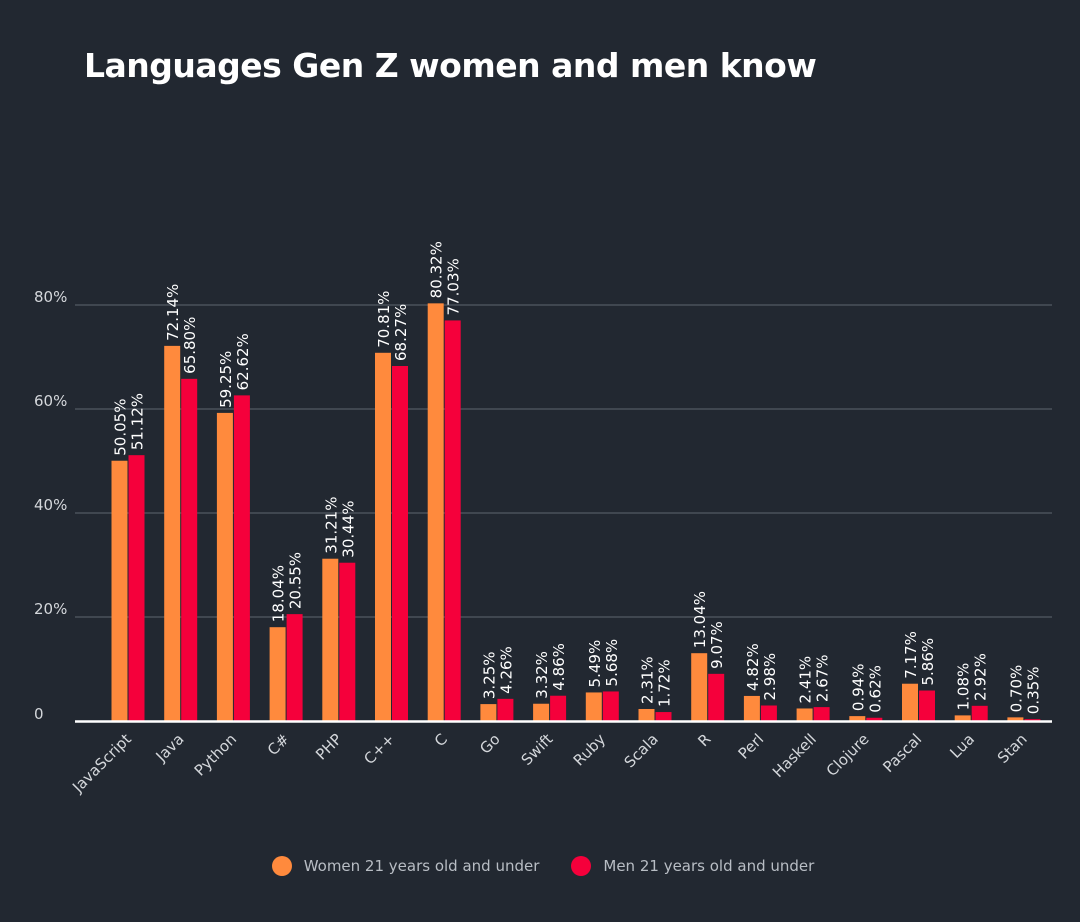 The width and height of the screenshot is (1080, 922). I want to click on data-label-men: 0.62%, so click(875, 689).